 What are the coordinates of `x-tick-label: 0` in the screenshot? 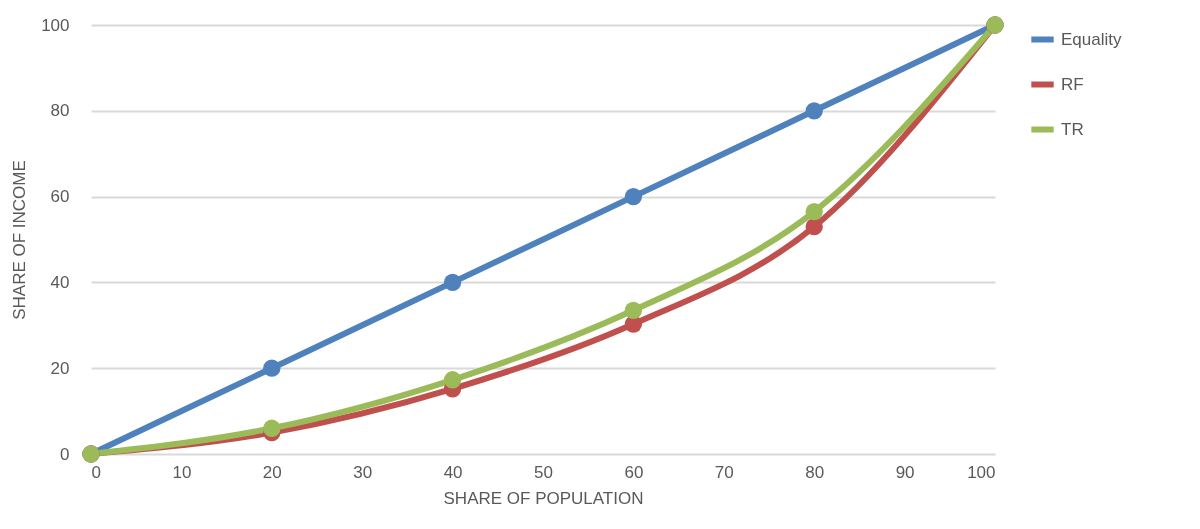 It's located at (96, 472).